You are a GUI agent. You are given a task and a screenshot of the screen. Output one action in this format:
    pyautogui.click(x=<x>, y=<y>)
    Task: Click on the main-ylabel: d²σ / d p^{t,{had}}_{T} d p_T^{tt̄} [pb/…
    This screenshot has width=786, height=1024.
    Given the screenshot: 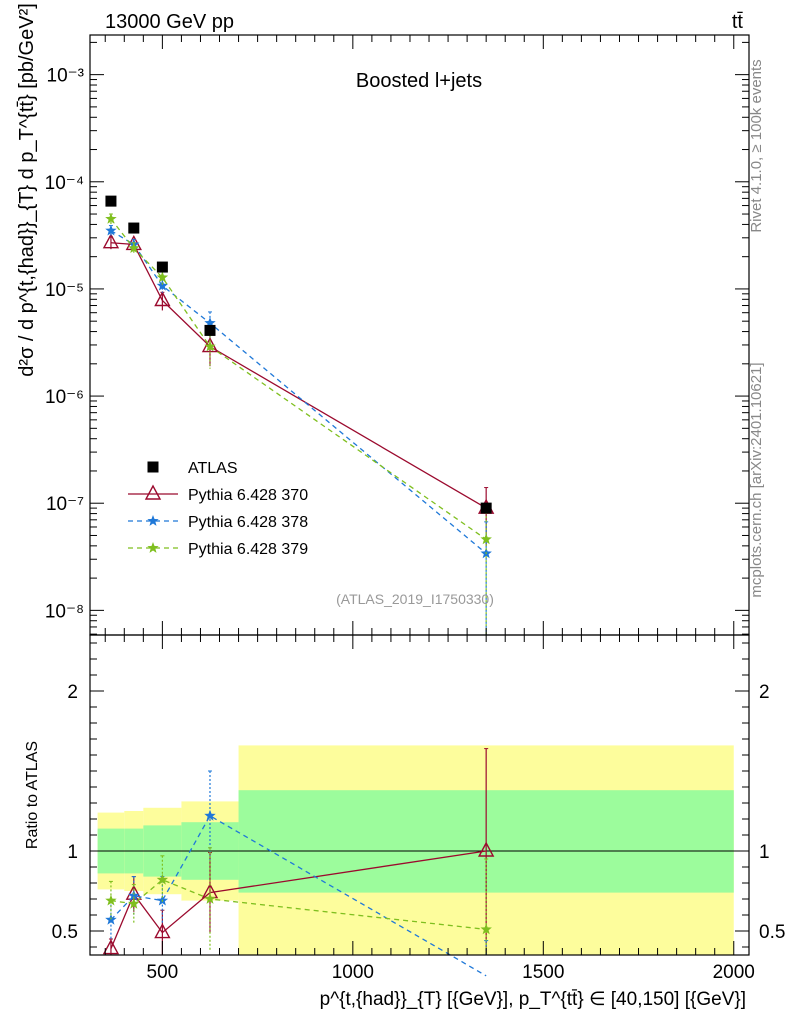 What is the action you would take?
    pyautogui.click(x=27, y=190)
    